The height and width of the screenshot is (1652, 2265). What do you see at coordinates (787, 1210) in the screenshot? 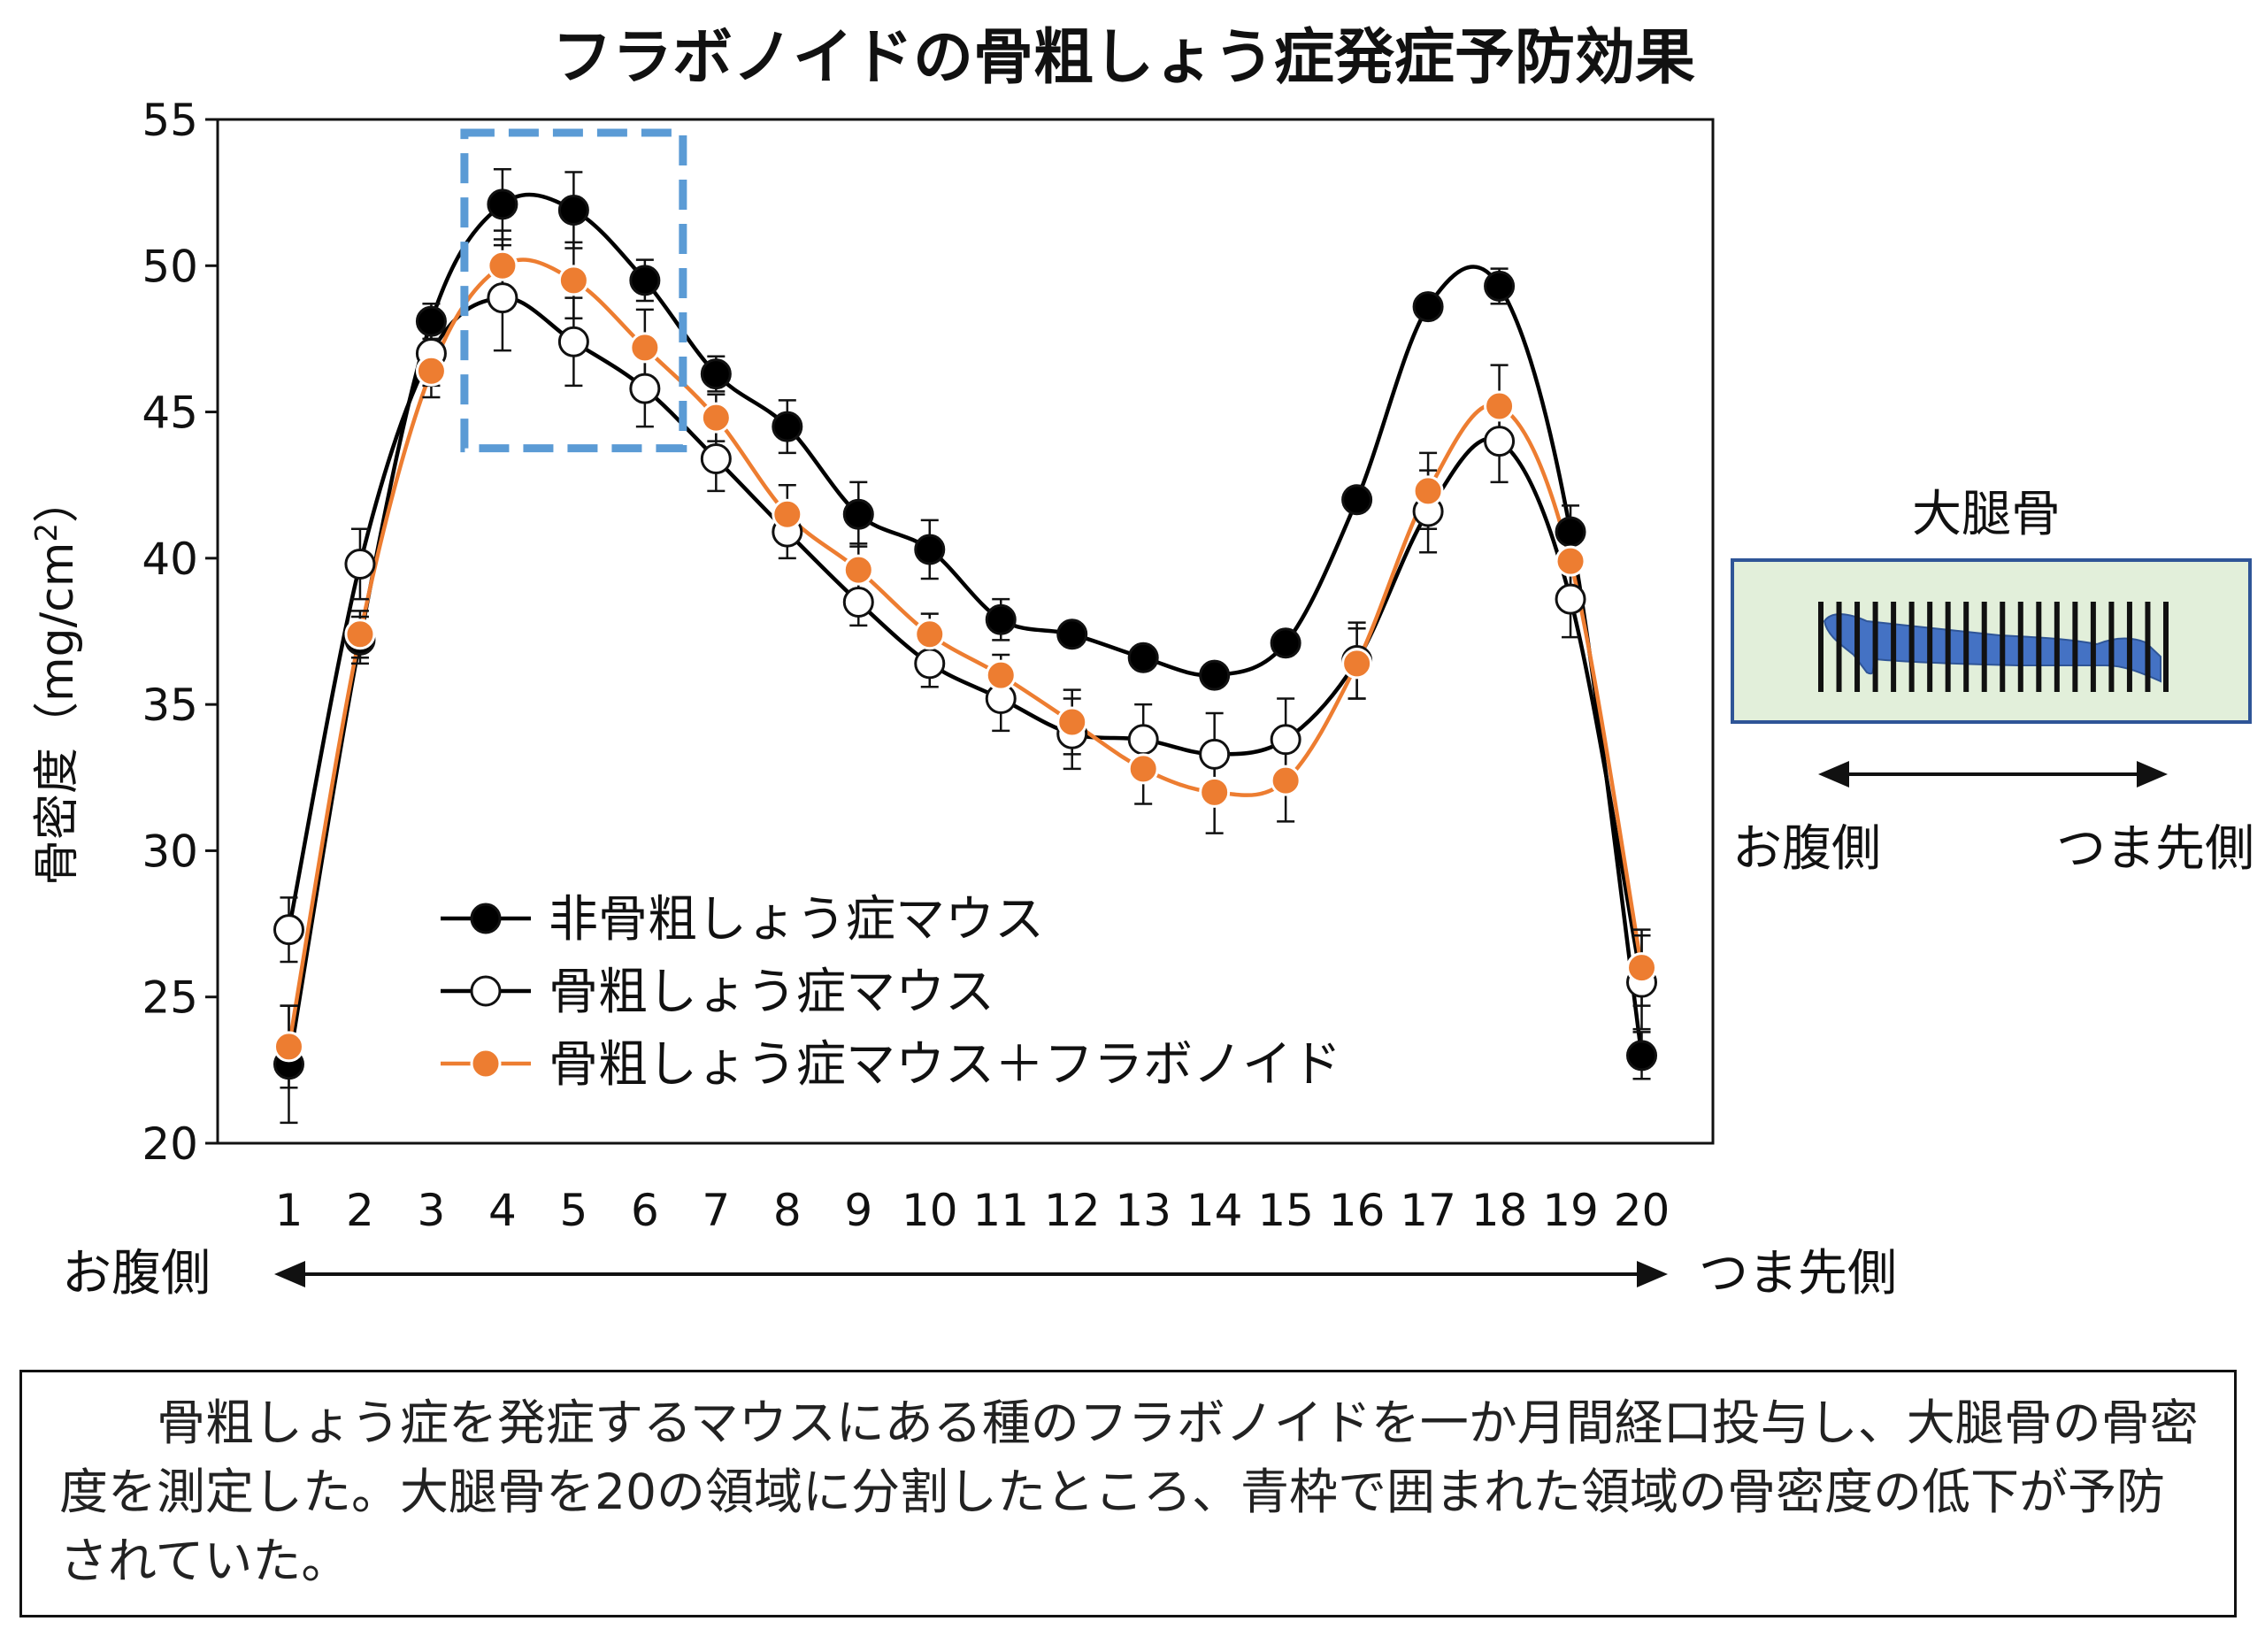
I see `x-tick-label: 8` at bounding box center [787, 1210].